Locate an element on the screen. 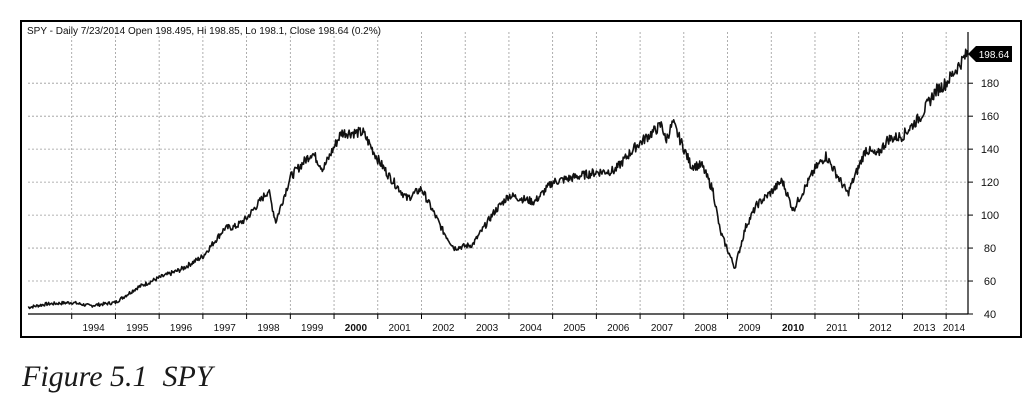 The width and height of the screenshot is (1032, 418). x-tick-label: 2011 is located at coordinates (837, 328).